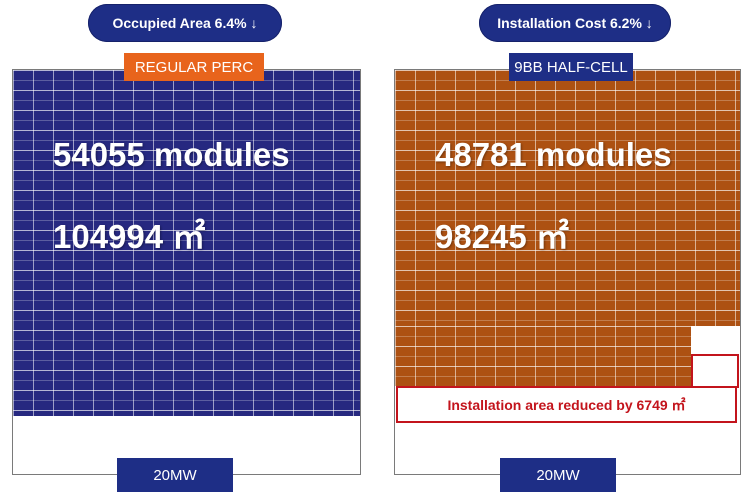 The image size is (750, 500). What do you see at coordinates (185, 23) in the screenshot?
I see `occupied-area-pill: Occupied Area 6.4% ↓` at bounding box center [185, 23].